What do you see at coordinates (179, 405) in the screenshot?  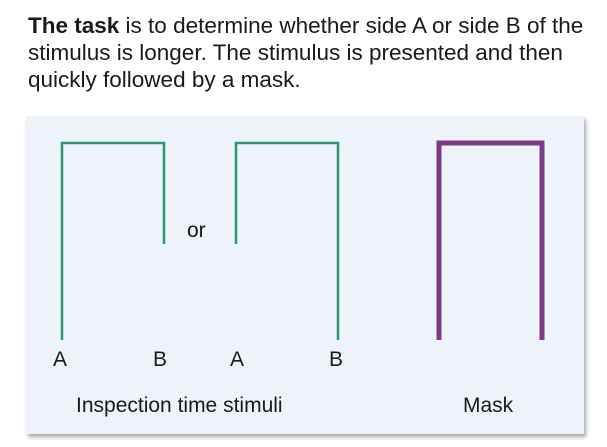 I see `caption-stimuli: Inspection time stimuli` at bounding box center [179, 405].